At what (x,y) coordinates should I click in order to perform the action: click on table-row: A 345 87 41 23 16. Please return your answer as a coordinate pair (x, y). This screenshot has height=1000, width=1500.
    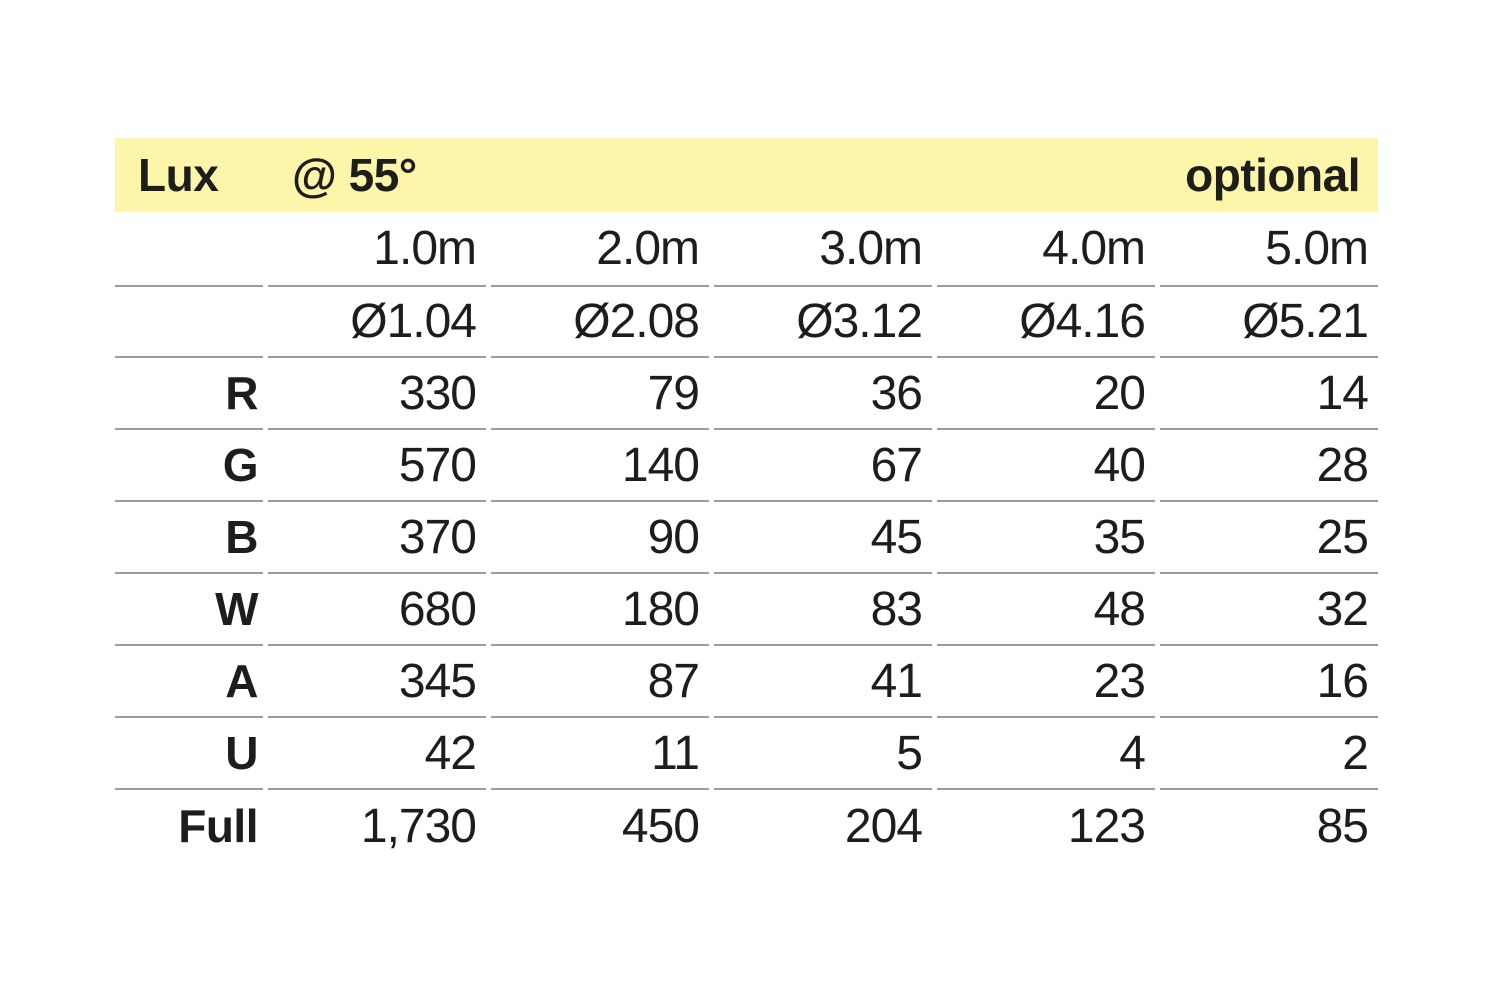
    Looking at the image, I should click on (746, 682).